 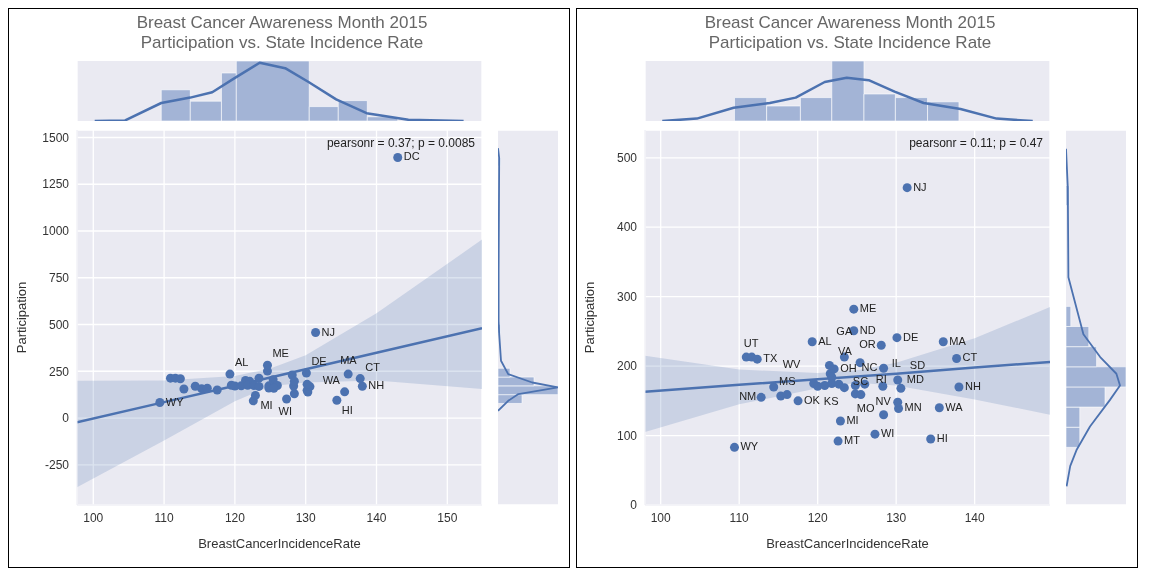 What do you see at coordinates (865, 408) in the screenshot?
I see `data-label: MO` at bounding box center [865, 408].